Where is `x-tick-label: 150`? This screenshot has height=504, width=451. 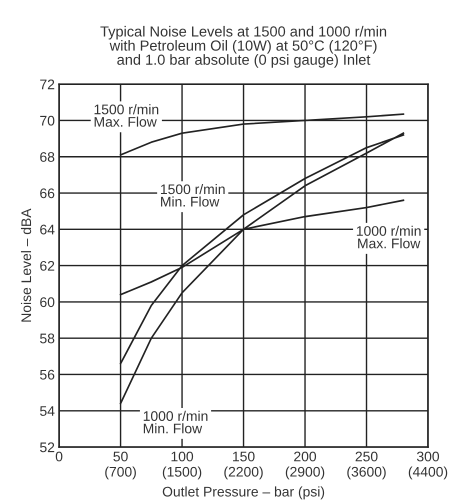 x-tick-label: 150 is located at coordinates (244, 457).